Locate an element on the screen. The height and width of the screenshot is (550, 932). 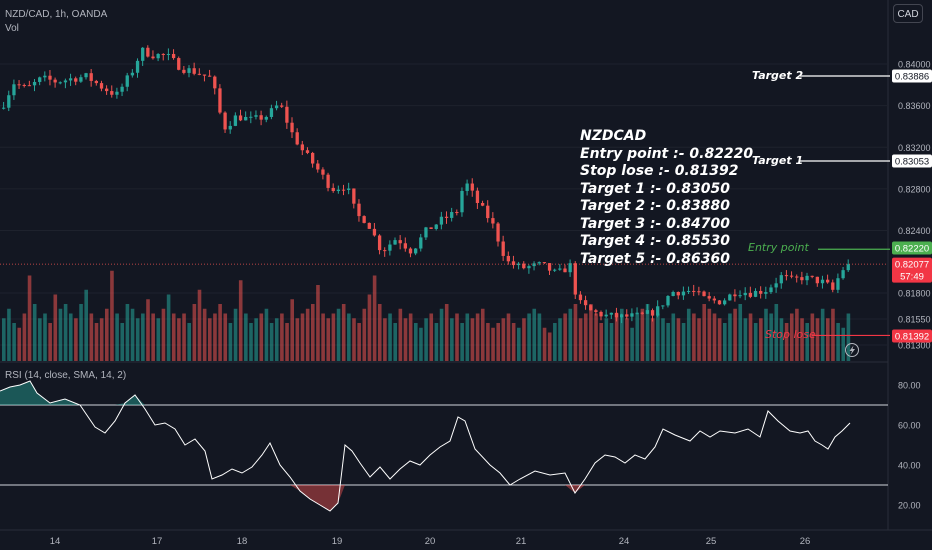
rsi-tick-label: 40.00 is located at coordinates (909, 466).